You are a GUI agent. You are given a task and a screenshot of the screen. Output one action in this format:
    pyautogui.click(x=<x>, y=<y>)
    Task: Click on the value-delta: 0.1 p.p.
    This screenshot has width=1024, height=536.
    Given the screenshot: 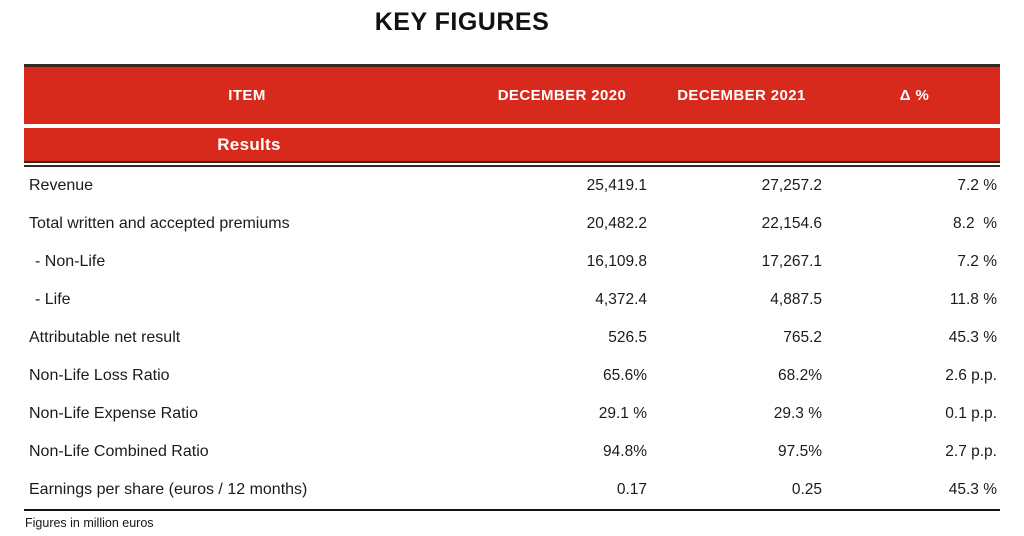 What is the action you would take?
    pyautogui.click(x=914, y=414)
    